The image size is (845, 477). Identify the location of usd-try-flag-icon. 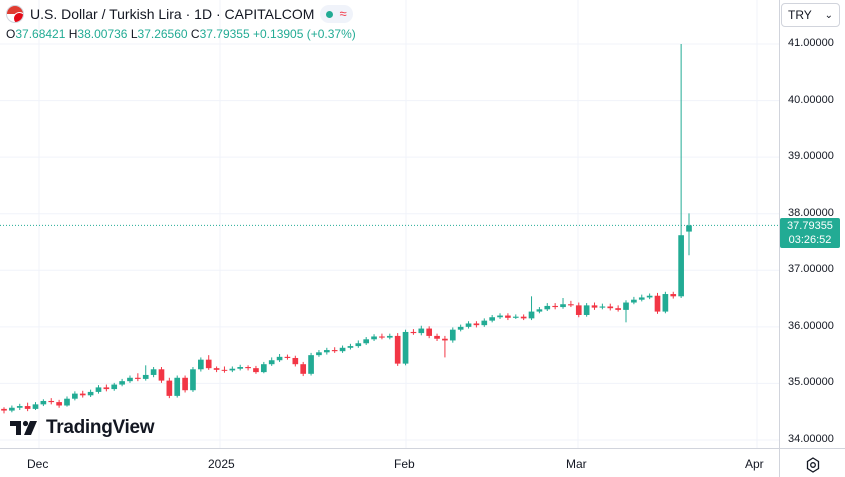
(15, 14).